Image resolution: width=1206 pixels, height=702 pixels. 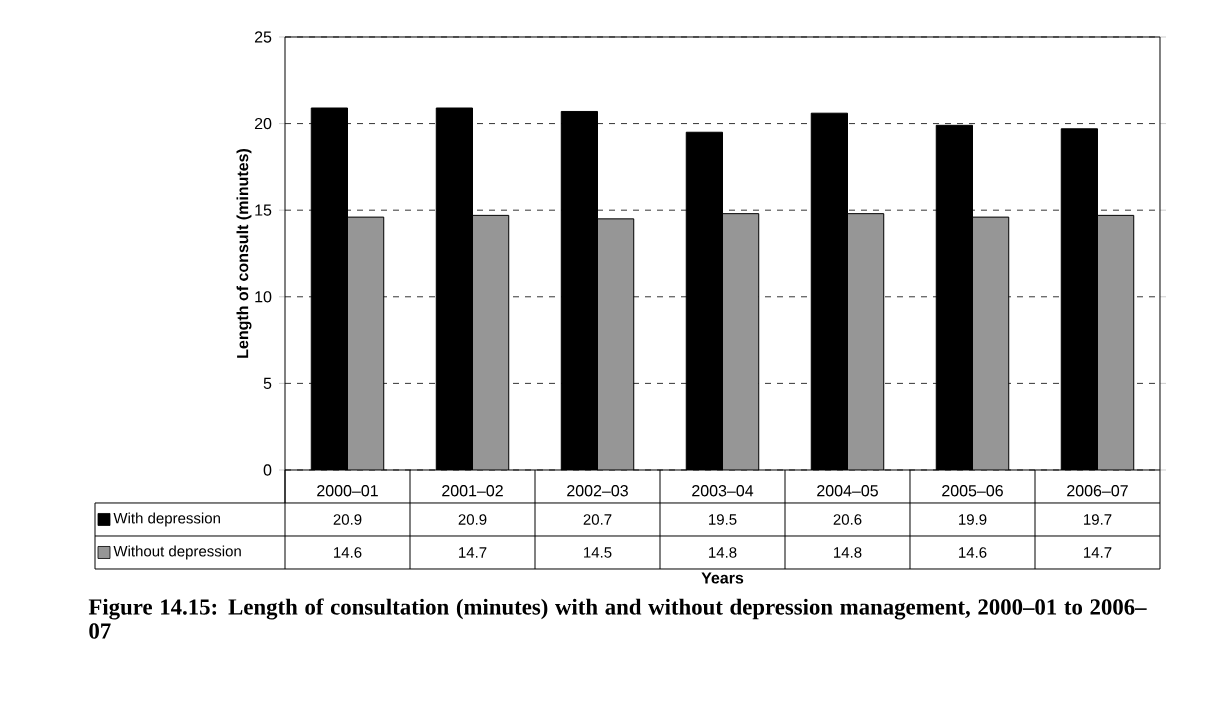 What do you see at coordinates (723, 519) in the screenshot?
I see `data-label: 19.5` at bounding box center [723, 519].